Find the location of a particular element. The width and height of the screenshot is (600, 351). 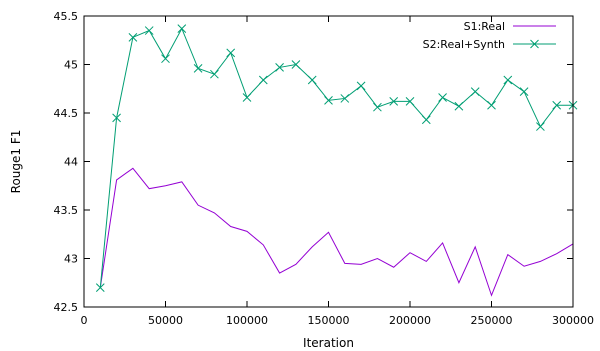

x-tick-label: 50000 is located at coordinates (165, 320).